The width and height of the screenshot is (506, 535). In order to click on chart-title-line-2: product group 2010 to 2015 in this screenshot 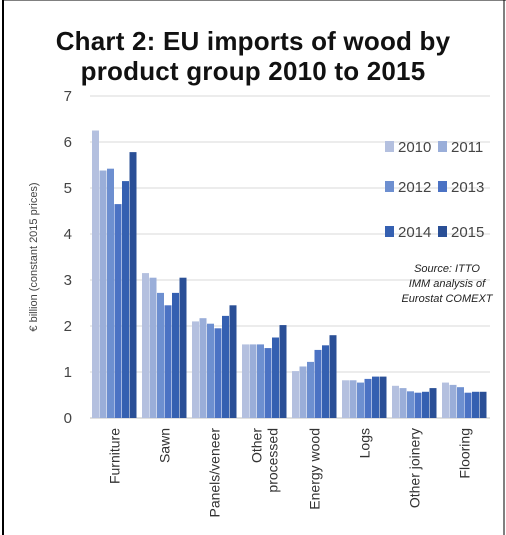, I will do `click(253, 71)`.